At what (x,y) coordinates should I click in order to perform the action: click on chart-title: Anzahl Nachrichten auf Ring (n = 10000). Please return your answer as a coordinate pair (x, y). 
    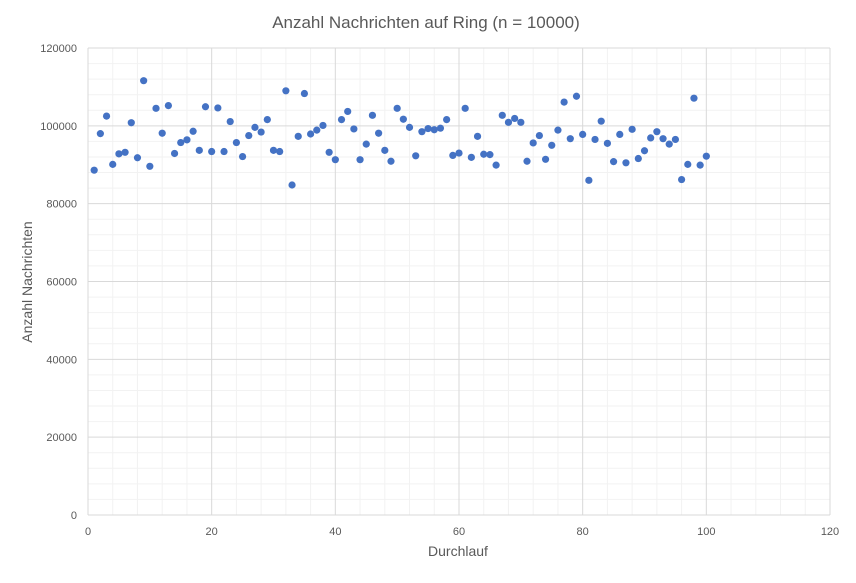
    Looking at the image, I should click on (426, 22).